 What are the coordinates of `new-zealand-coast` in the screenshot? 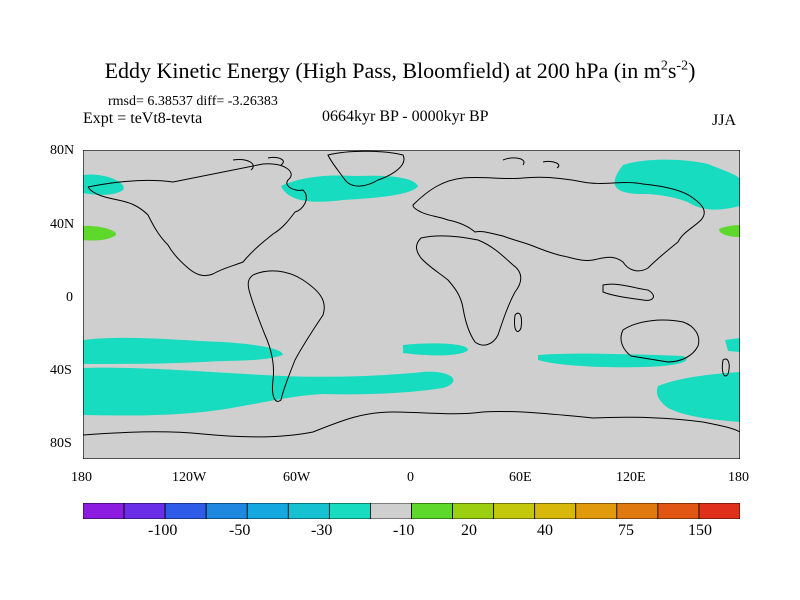 It's located at (725, 367).